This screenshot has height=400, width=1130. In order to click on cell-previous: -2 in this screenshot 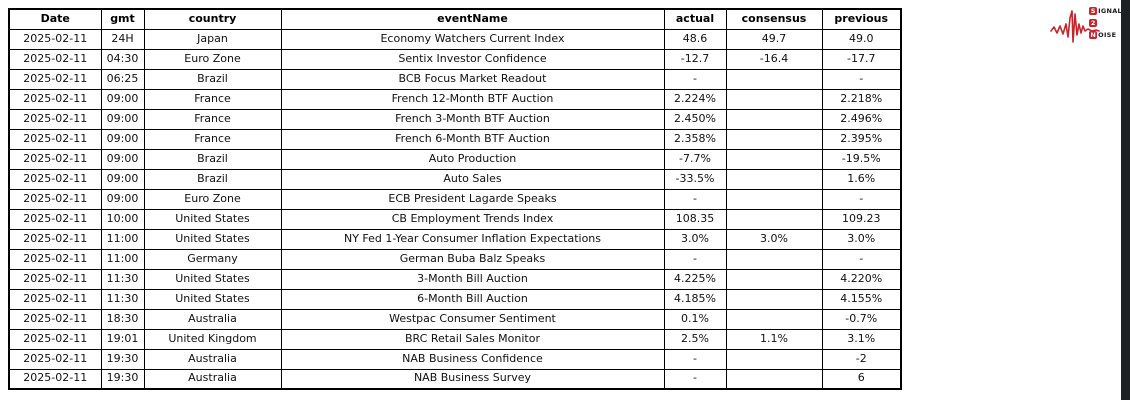, I will do `click(861, 359)`.